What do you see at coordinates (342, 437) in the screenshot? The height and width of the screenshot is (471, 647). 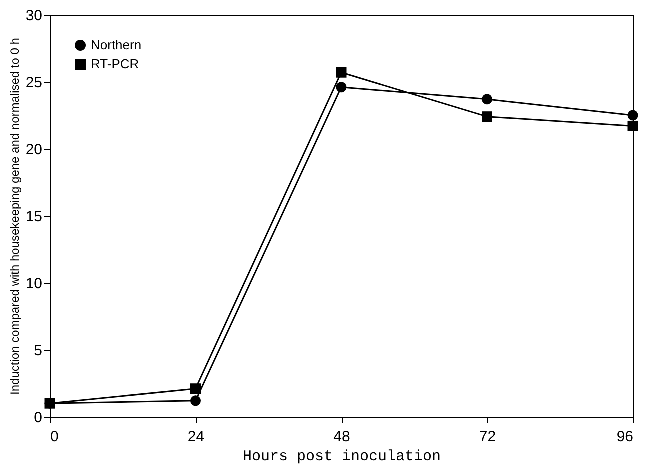 I see `x-tick-label: 48` at bounding box center [342, 437].